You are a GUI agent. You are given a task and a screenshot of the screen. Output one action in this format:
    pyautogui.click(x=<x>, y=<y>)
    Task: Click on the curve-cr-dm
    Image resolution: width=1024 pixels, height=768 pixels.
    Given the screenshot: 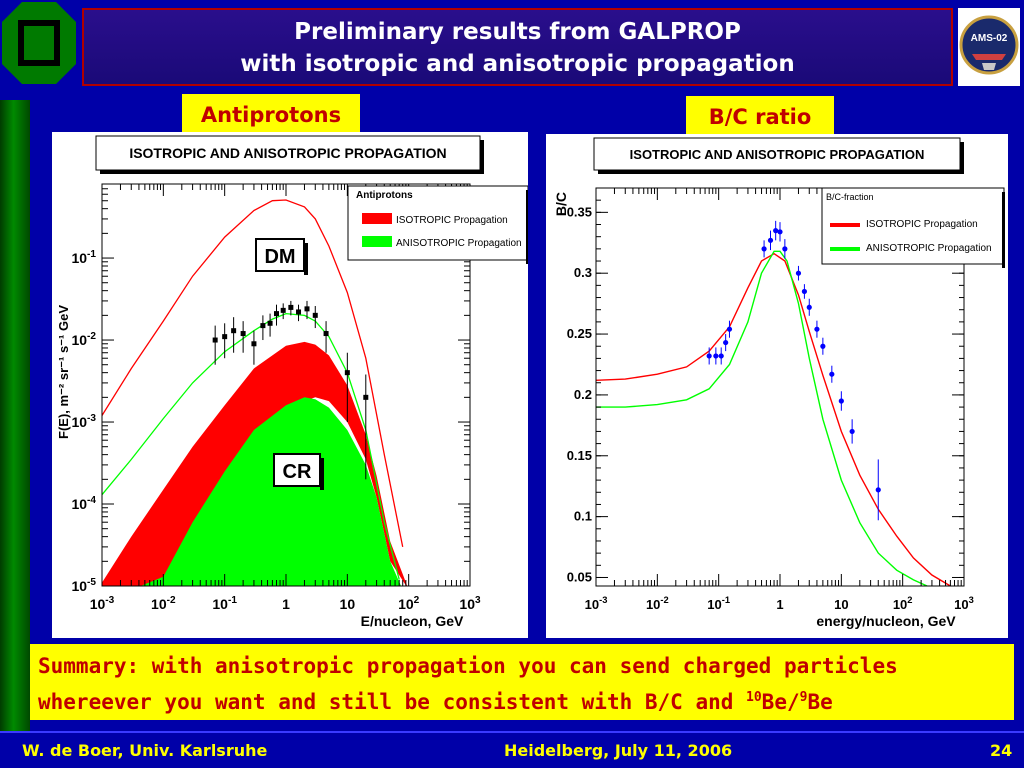 What is the action you would take?
    pyautogui.click(x=251, y=446)
    